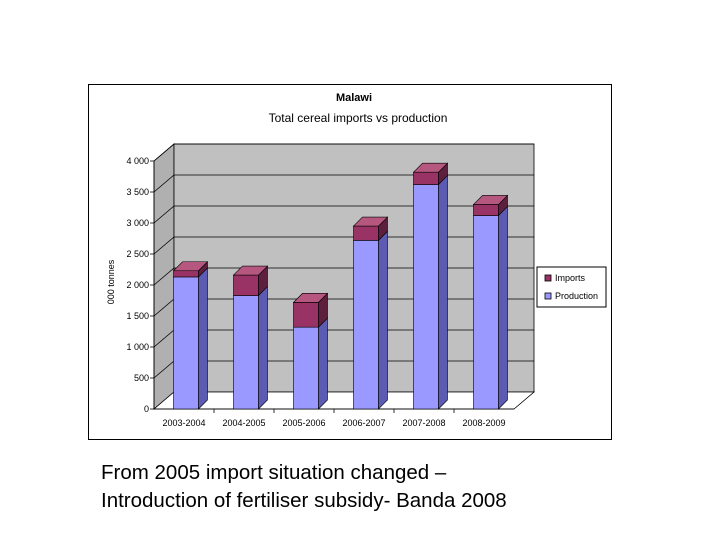  I want to click on x-tick-label: 2004-2005, so click(243, 423).